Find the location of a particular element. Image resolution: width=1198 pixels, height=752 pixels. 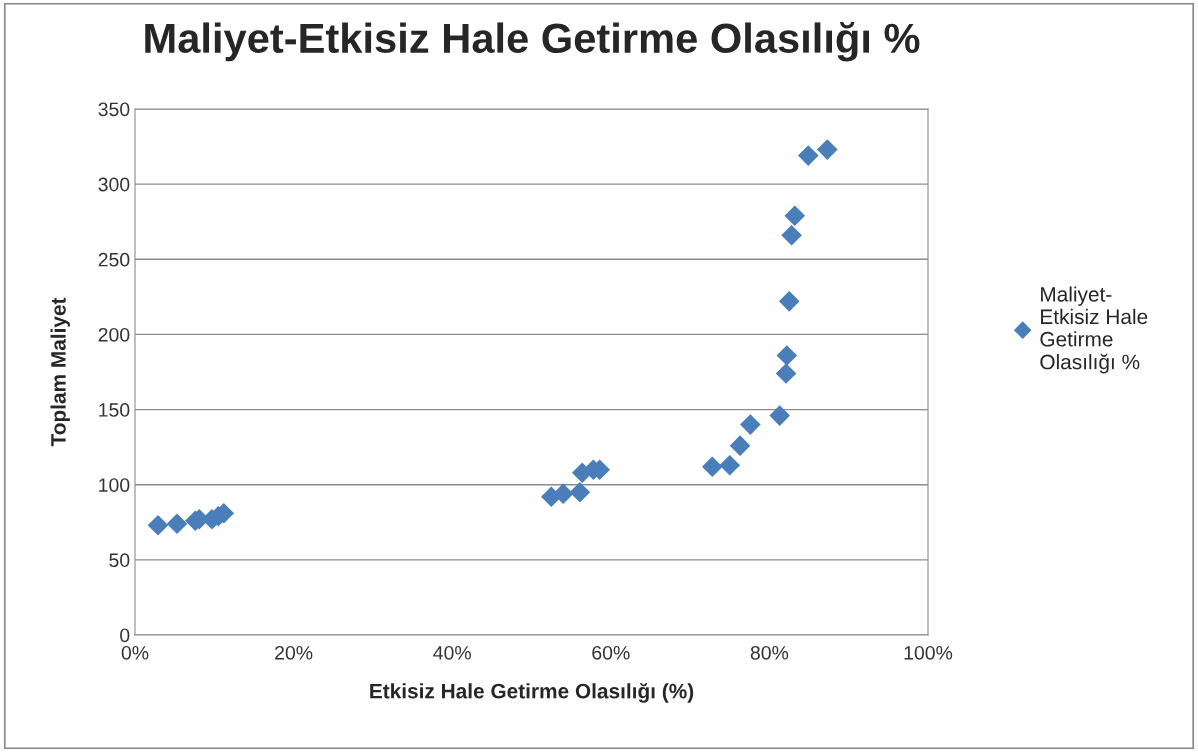

x-tick-label: 100% is located at coordinates (928, 652).